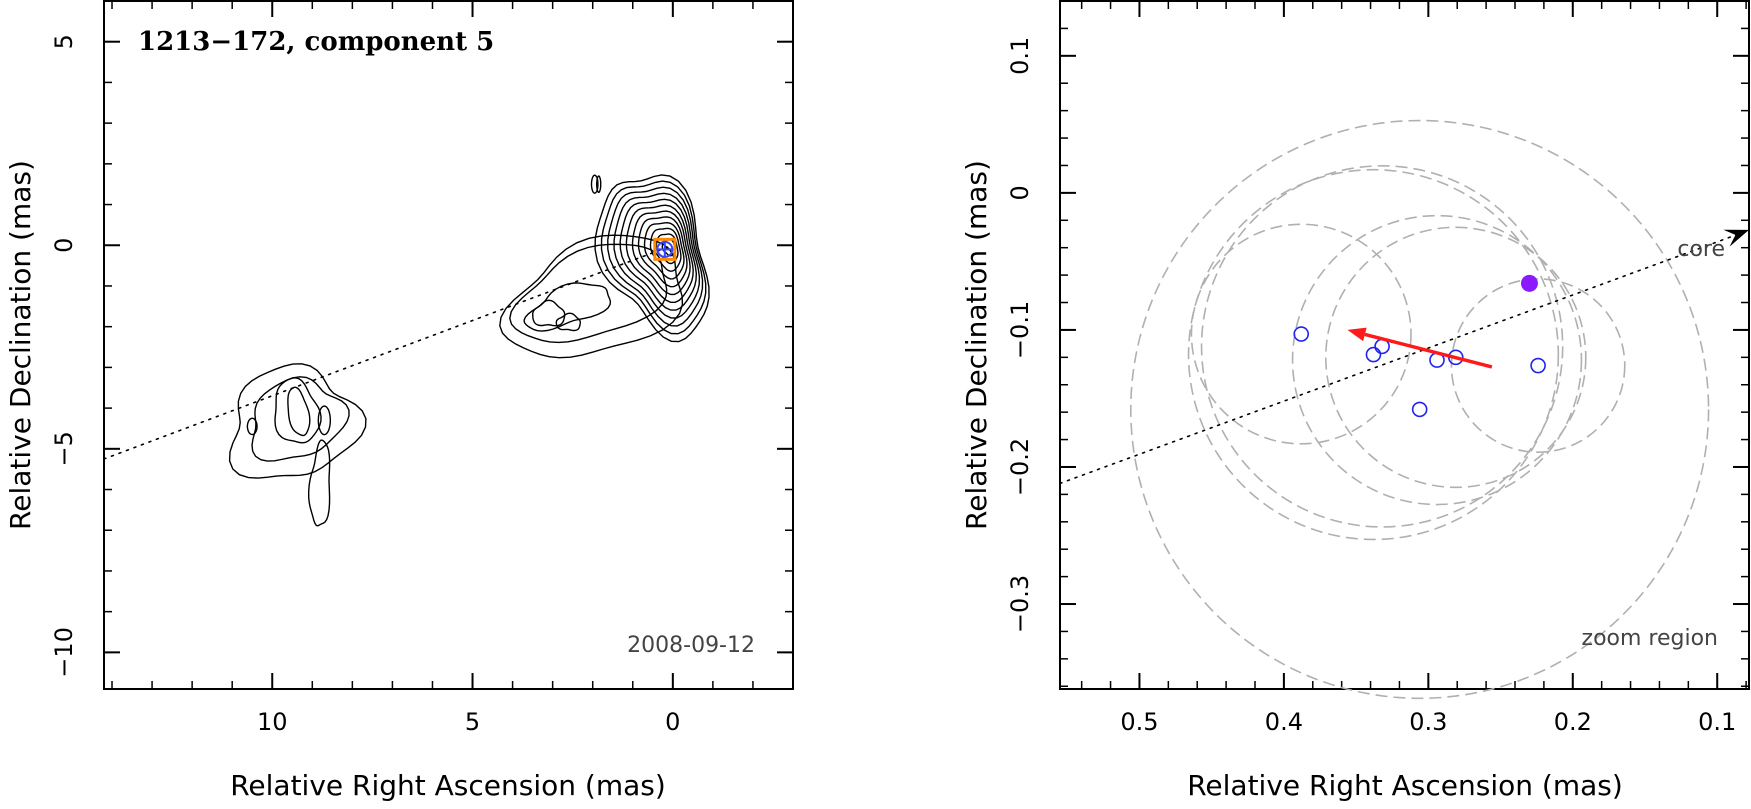 Image resolution: width=1751 pixels, height=809 pixels. I want to click on x-tick-label: 0.5, so click(1139, 722).